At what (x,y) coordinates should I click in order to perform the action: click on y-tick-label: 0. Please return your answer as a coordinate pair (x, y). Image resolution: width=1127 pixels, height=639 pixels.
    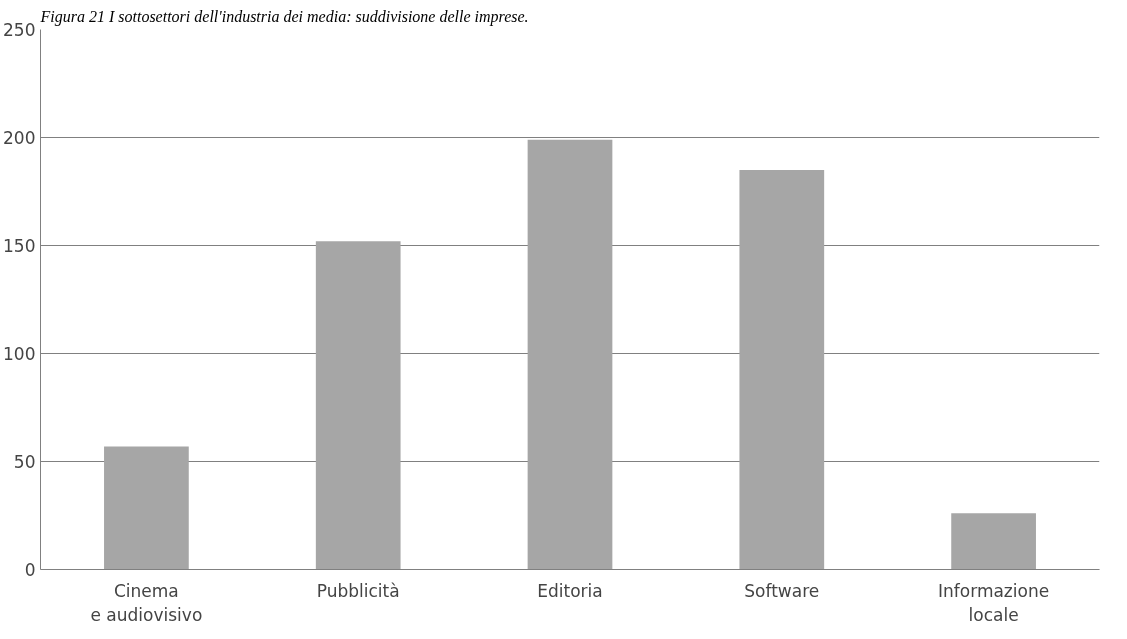
    Looking at the image, I should click on (30, 570).